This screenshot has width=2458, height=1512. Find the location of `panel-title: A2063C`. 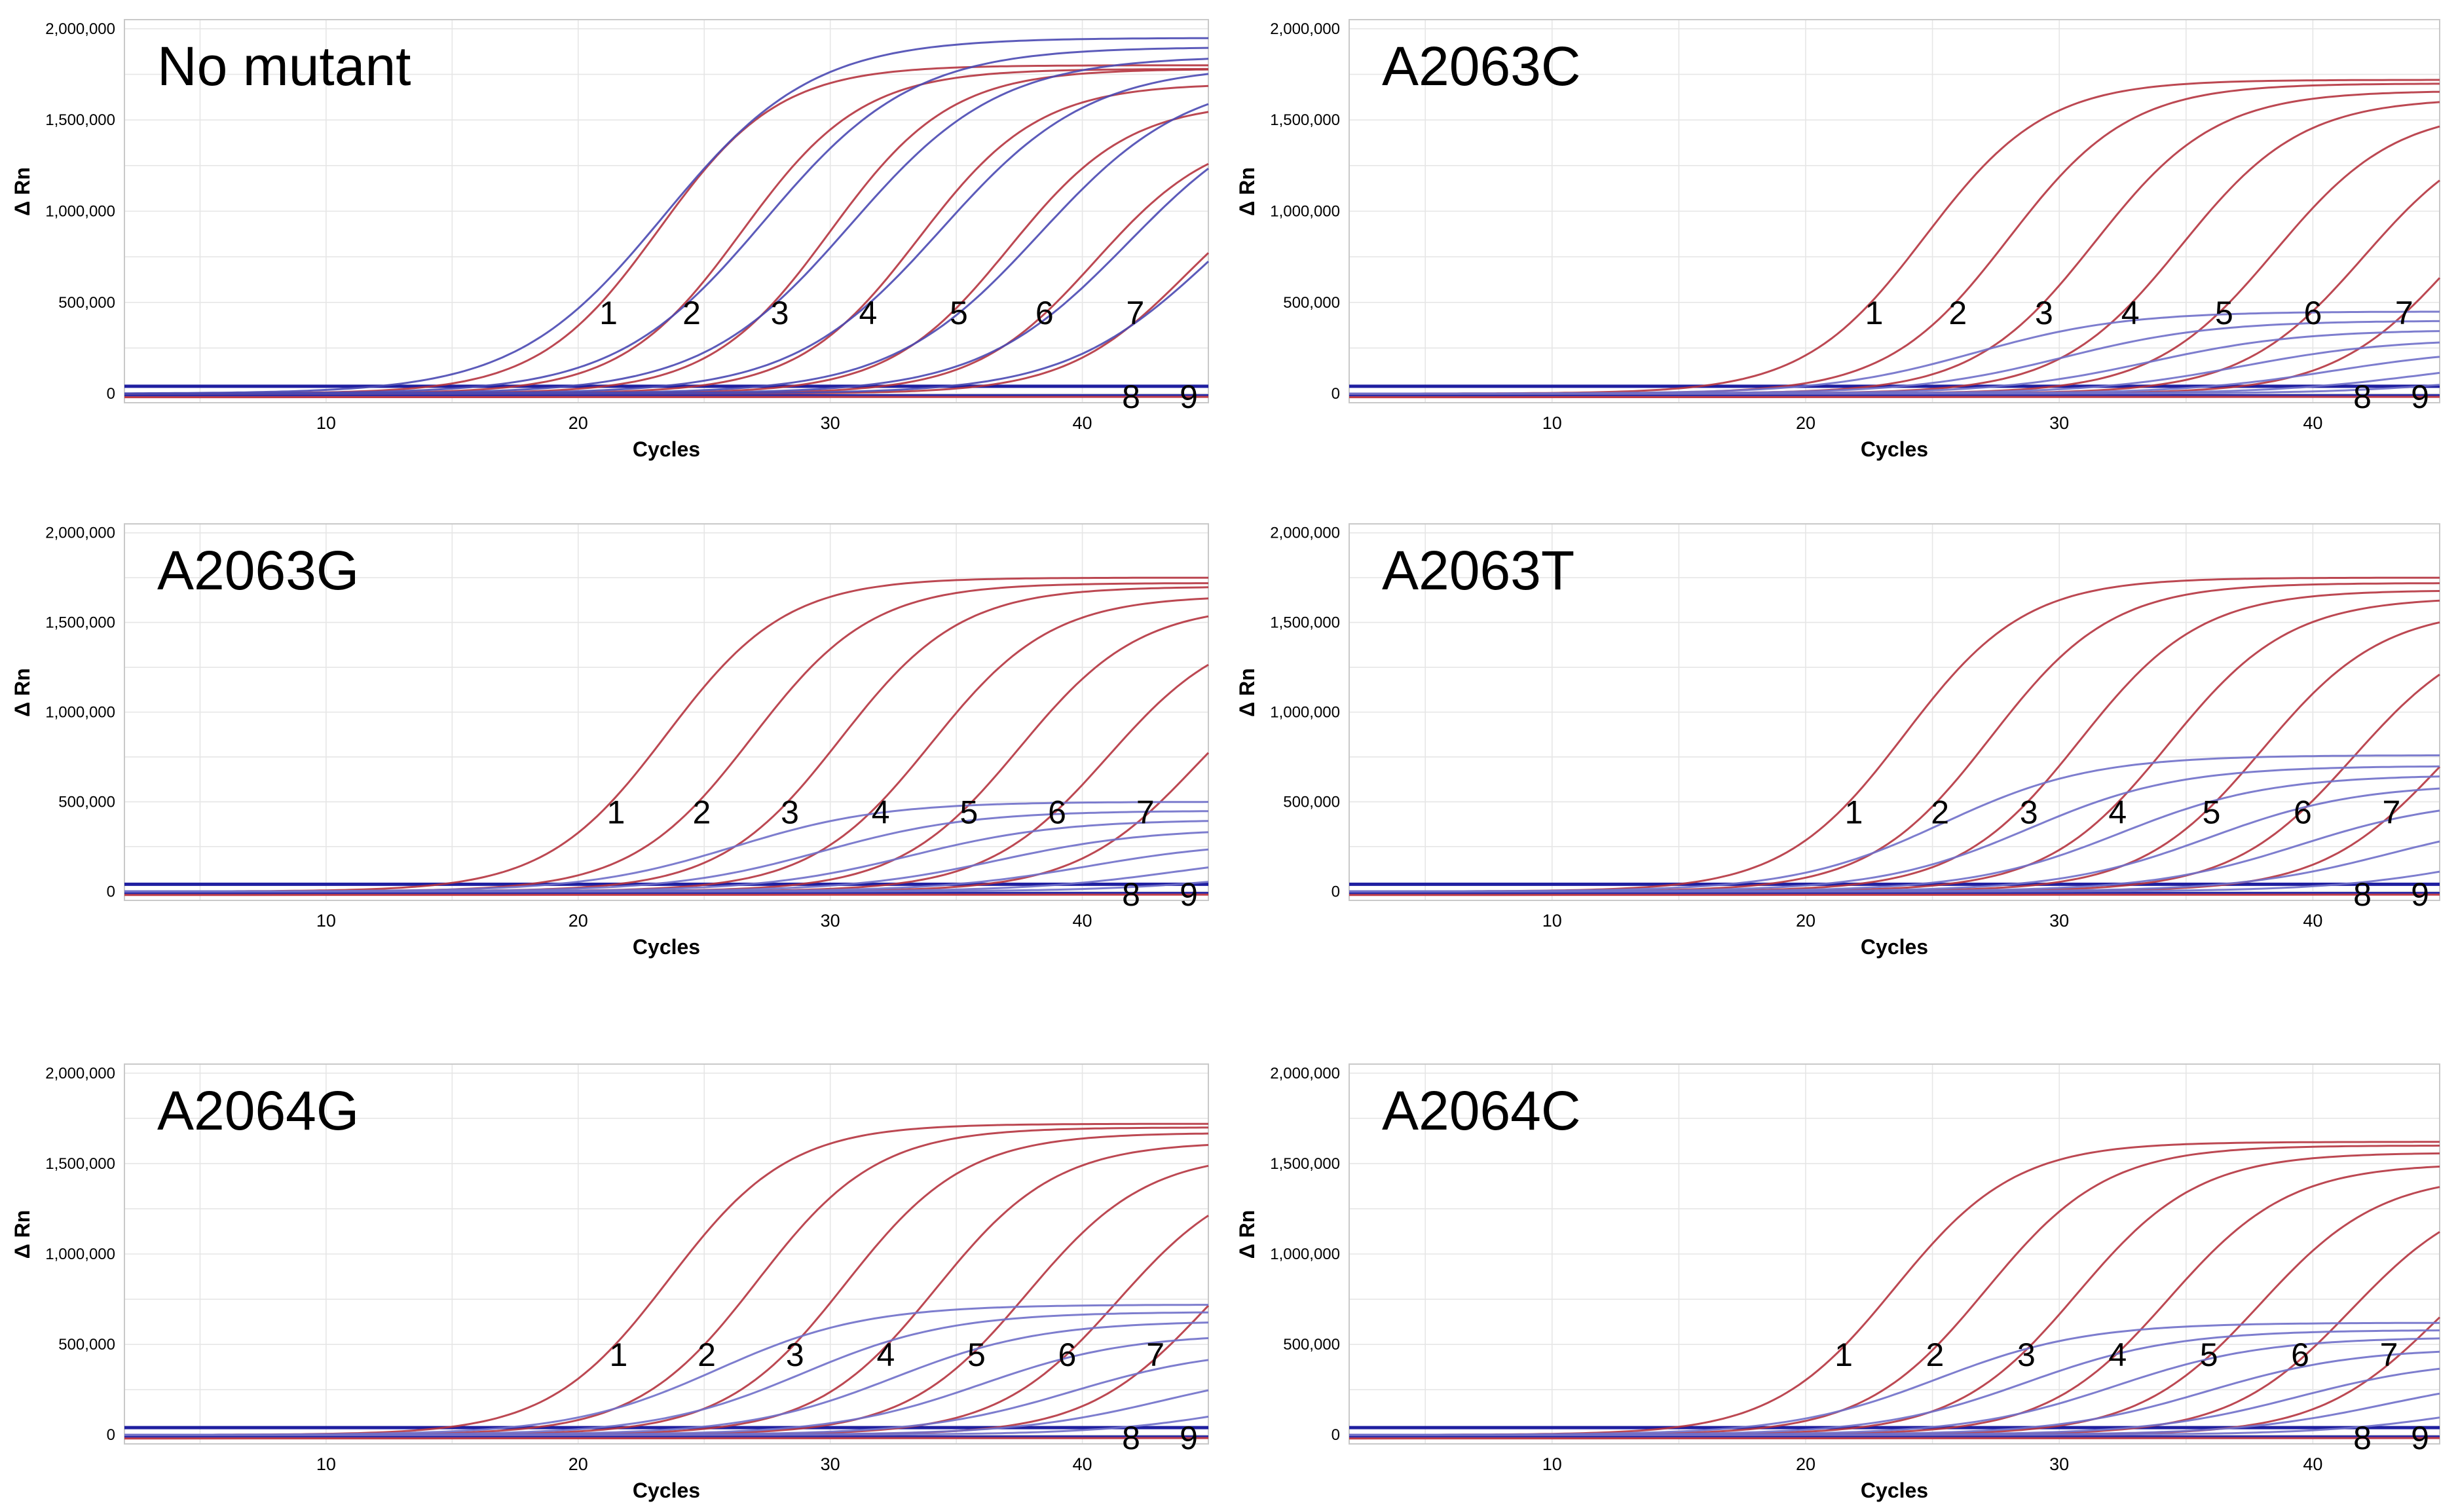

panel-title: A2063C is located at coordinates (1481, 66).